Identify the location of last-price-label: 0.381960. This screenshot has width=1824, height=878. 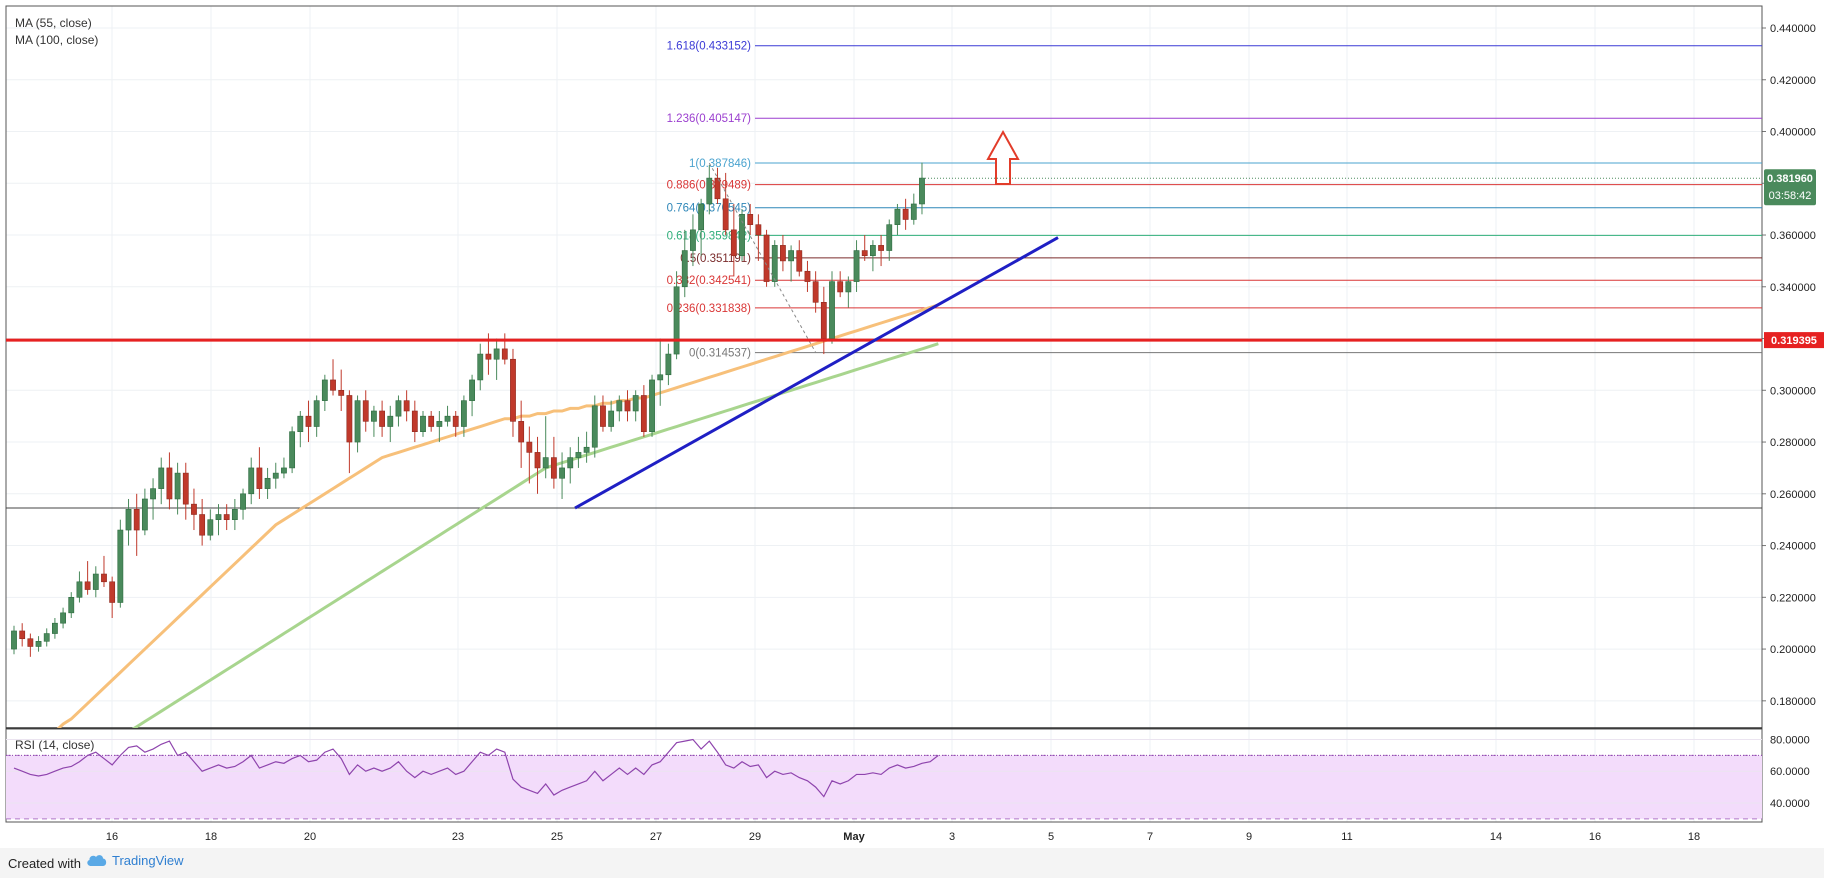
(1790, 179).